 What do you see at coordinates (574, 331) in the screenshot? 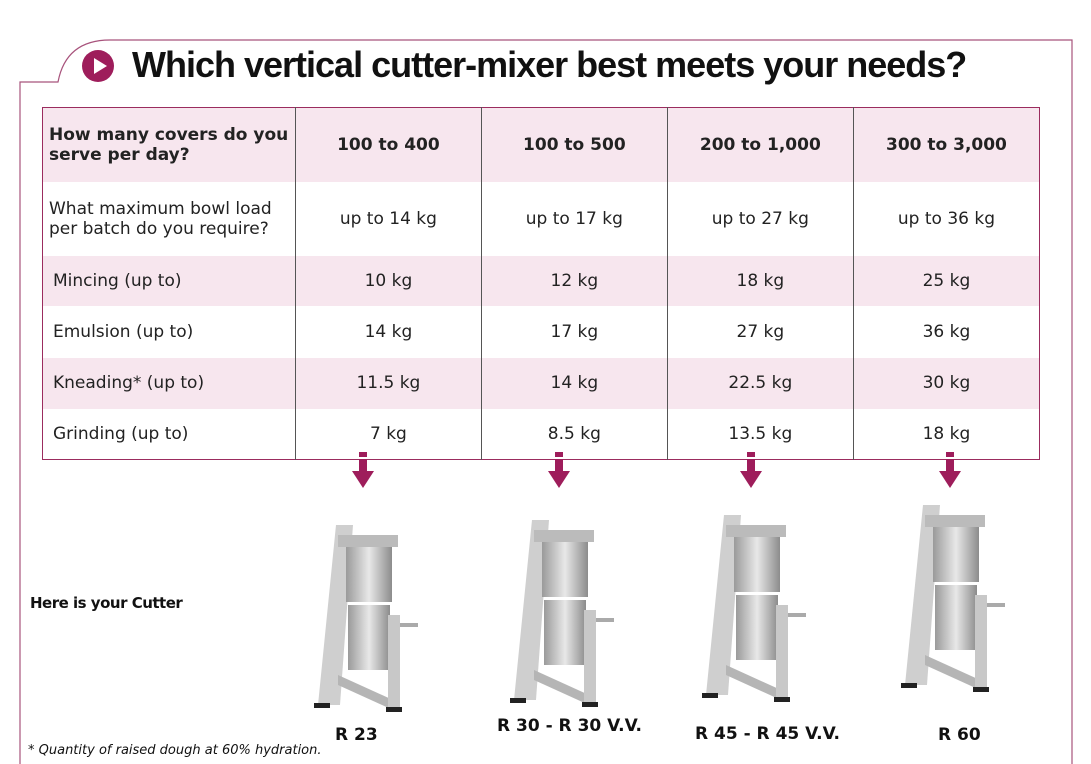
I see `table-cell: 17 kg` at bounding box center [574, 331].